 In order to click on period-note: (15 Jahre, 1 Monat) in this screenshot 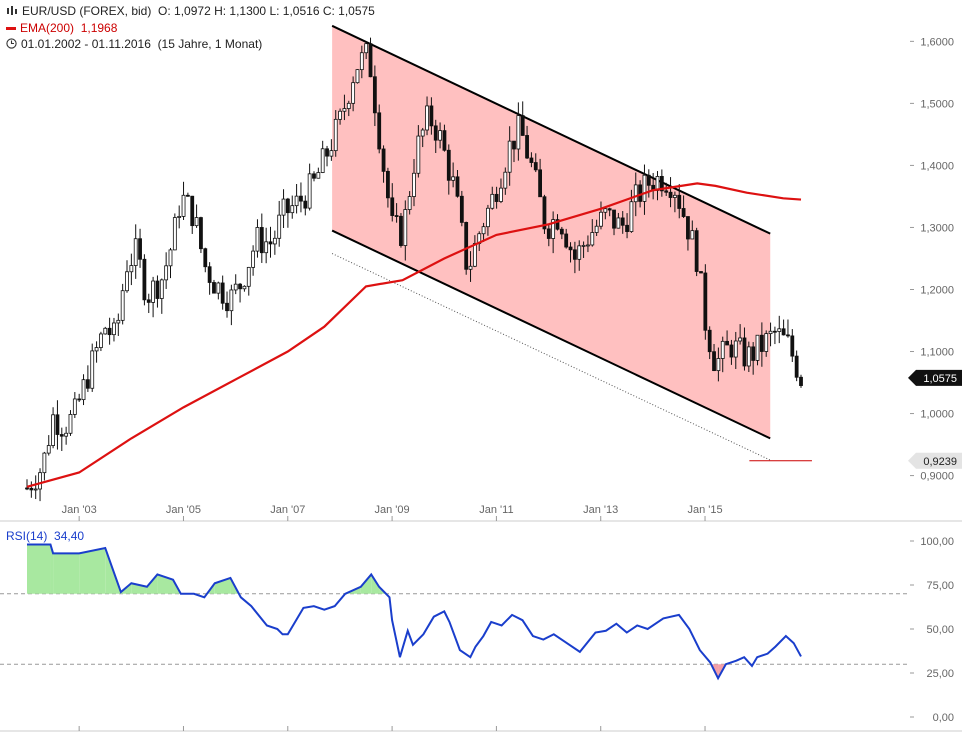, I will do `click(210, 44)`.